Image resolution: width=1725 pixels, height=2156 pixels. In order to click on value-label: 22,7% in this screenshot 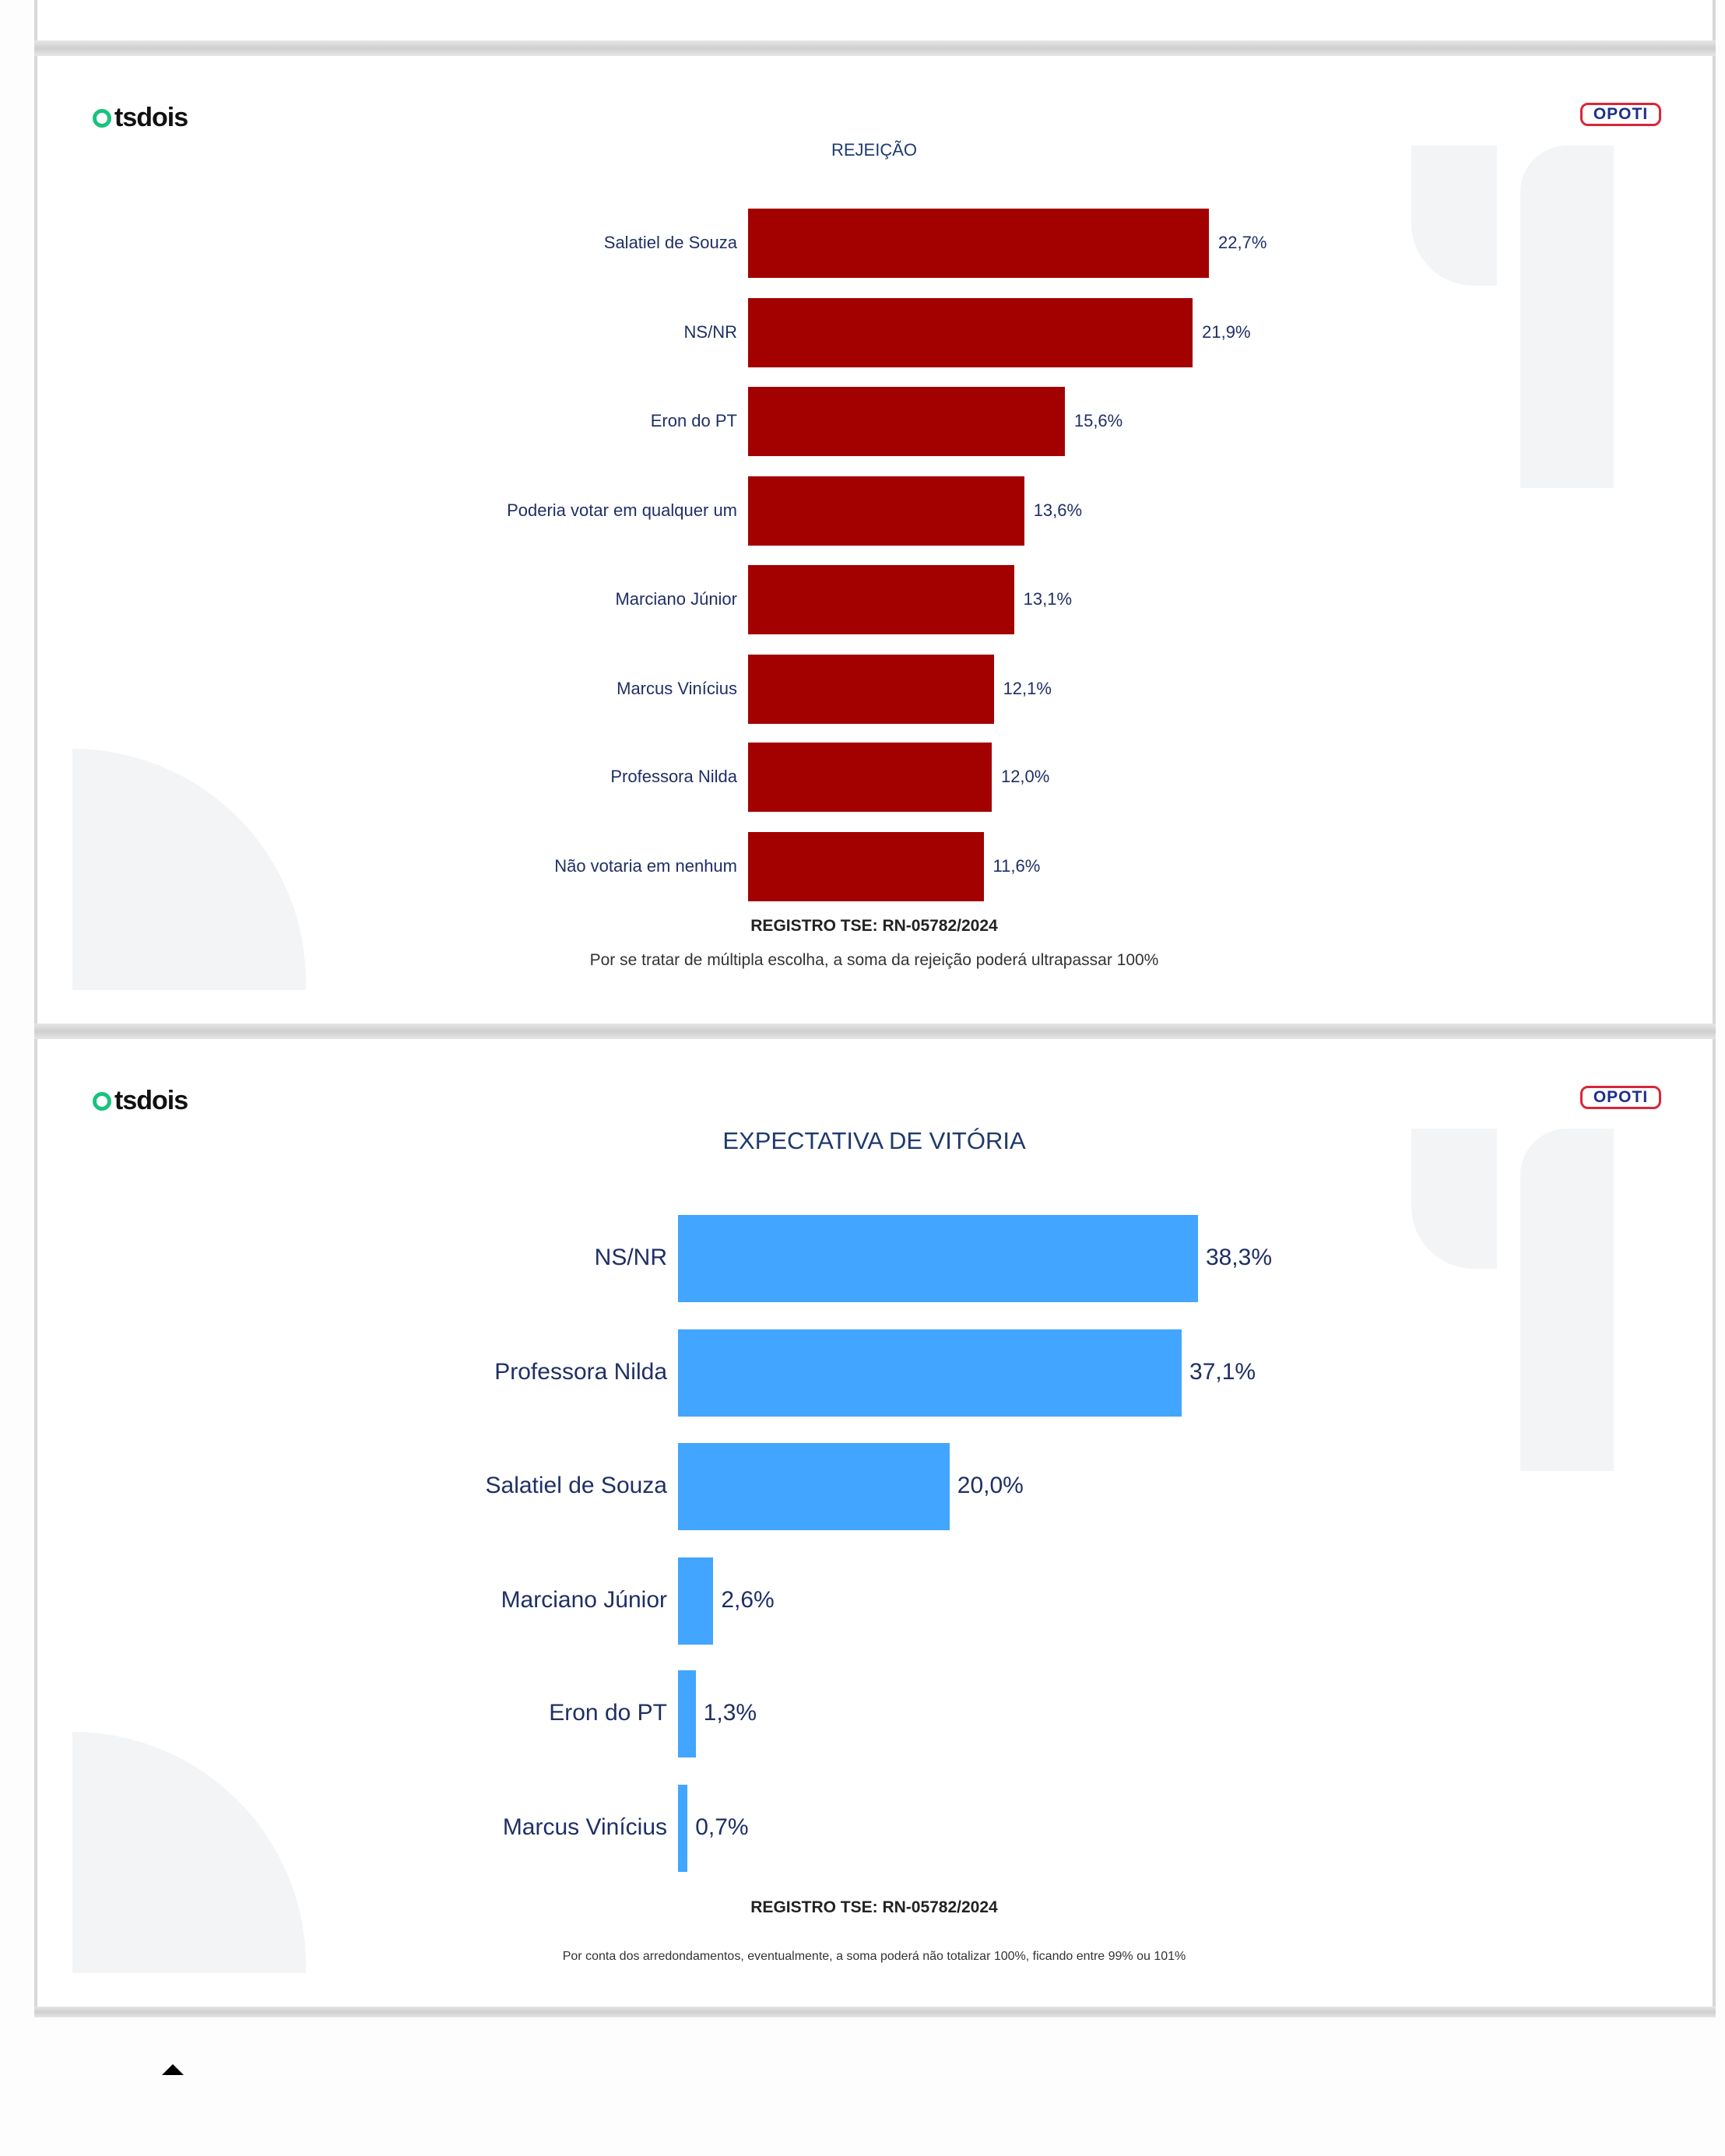, I will do `click(1242, 242)`.